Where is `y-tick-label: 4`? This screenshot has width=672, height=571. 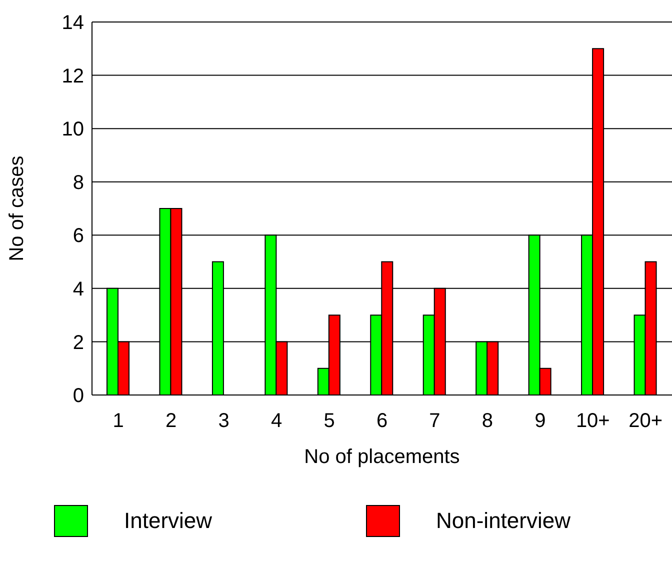
y-tick-label: 4 is located at coordinates (78, 289).